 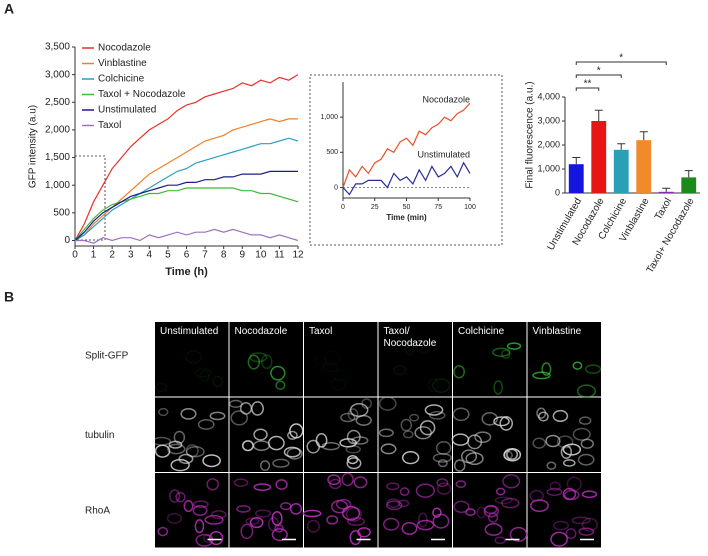 What do you see at coordinates (279, 255) in the screenshot?
I see `x-tick-label: 11` at bounding box center [279, 255].